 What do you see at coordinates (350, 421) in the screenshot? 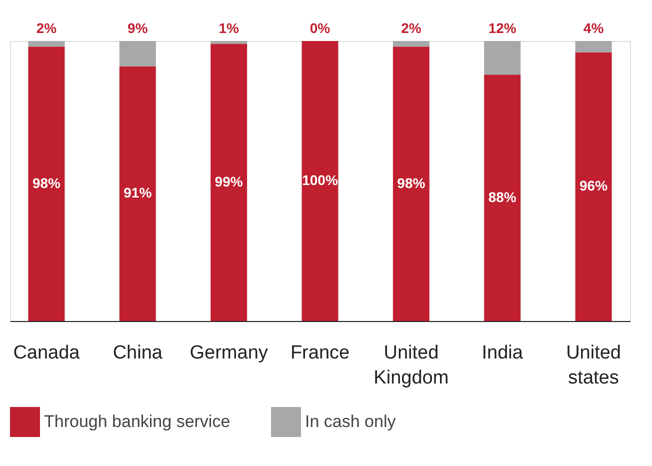
I see `legend-label: In cash only` at bounding box center [350, 421].